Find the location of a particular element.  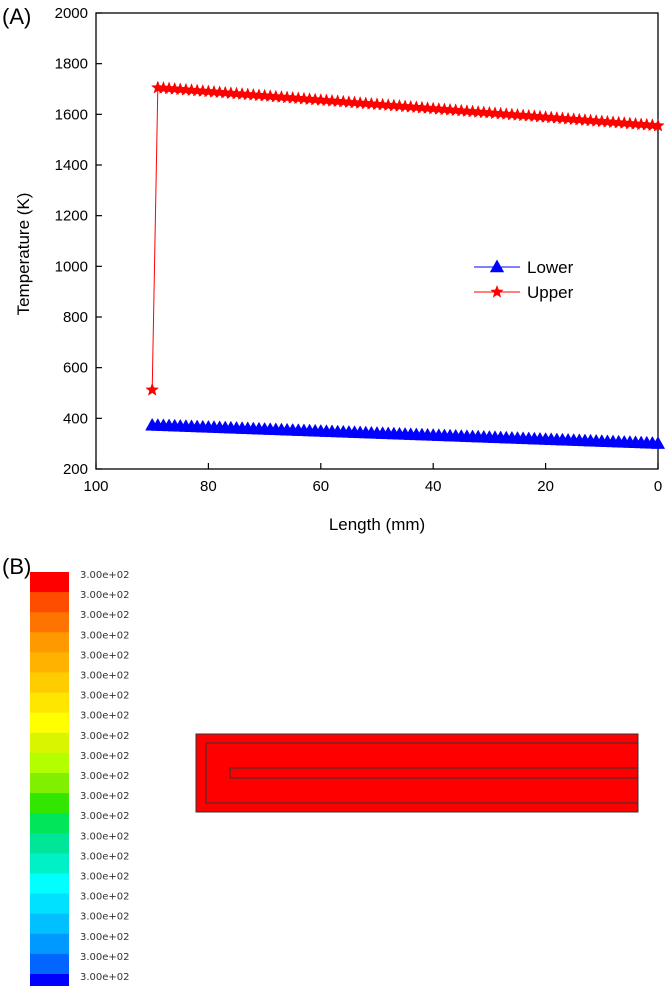

y-tick-label: 200 is located at coordinates (75, 469).